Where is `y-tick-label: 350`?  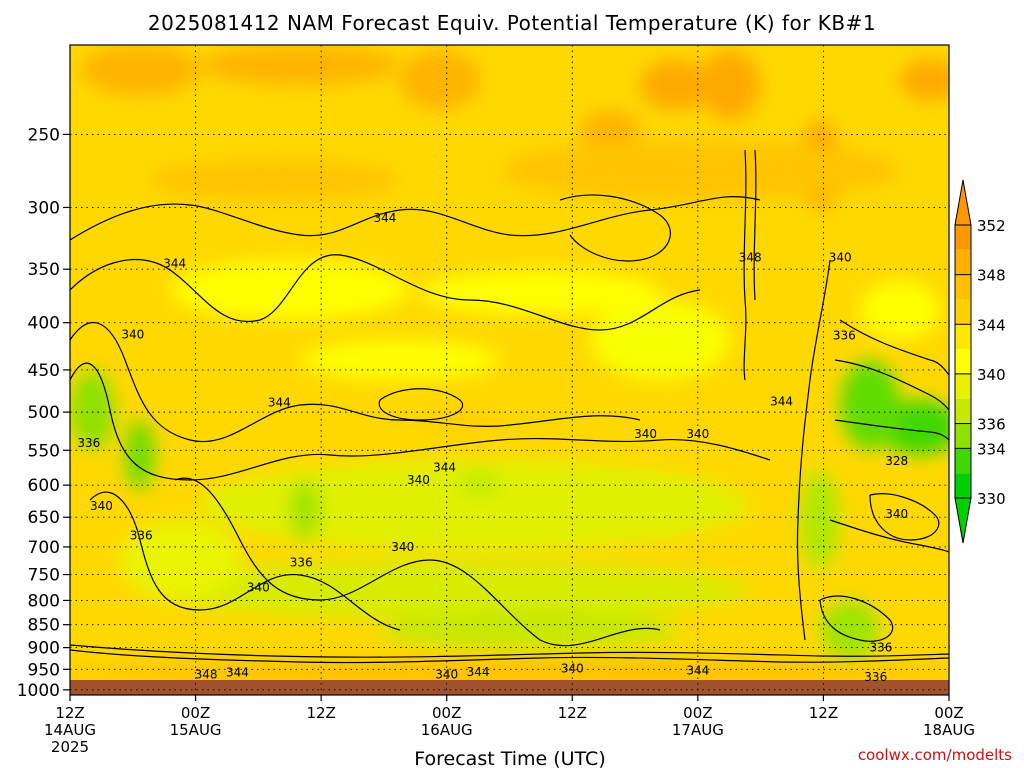 y-tick-label: 350 is located at coordinates (44, 270).